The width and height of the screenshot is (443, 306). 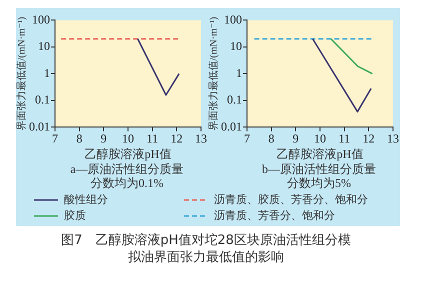 I want to click on text: a—原油活性组分质量分数均为0.1%, so click(x=127, y=176).